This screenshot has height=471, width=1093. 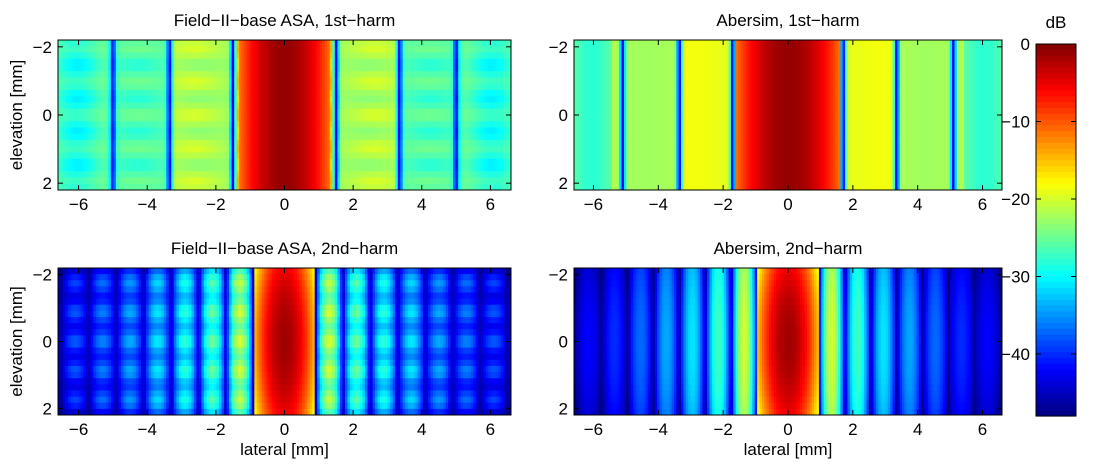 I want to click on x-tick-label: −4, so click(x=147, y=204).